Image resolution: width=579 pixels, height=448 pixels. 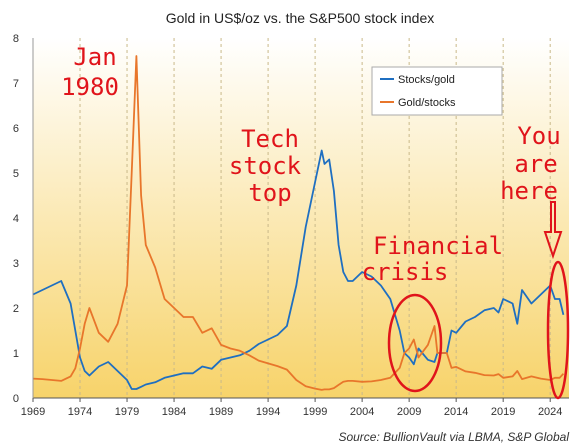 What do you see at coordinates (535, 164) in the screenshot?
I see `annotation-here-line2: are` at bounding box center [535, 164].